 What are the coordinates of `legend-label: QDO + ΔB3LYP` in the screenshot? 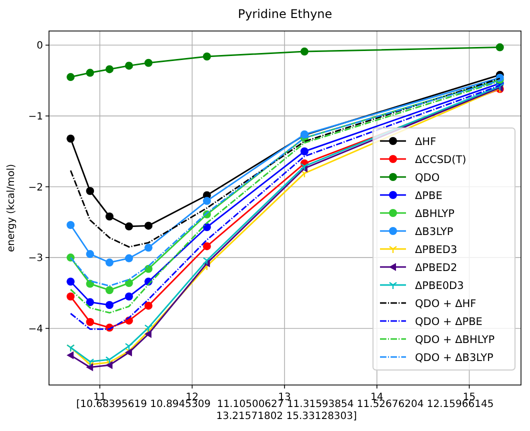 It's located at (454, 358).